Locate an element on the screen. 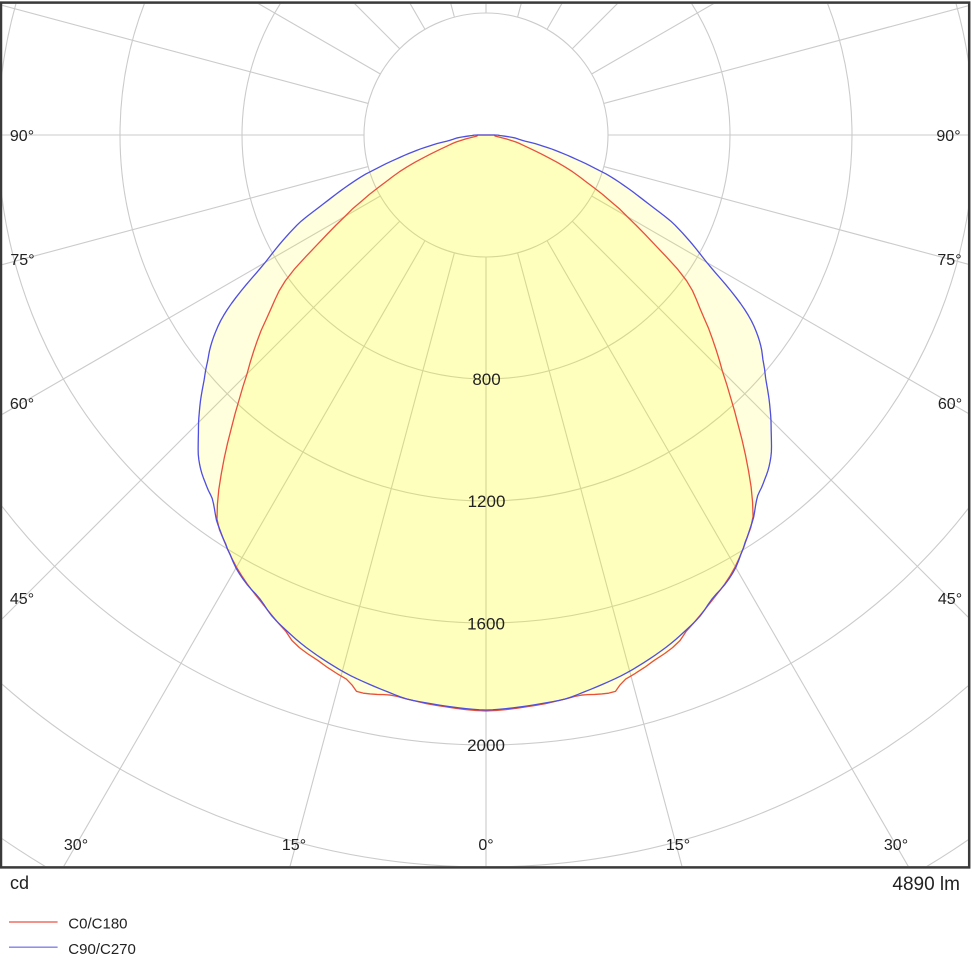 This screenshot has height=967, width=972. svg-text: 1600 is located at coordinates (486, 624).